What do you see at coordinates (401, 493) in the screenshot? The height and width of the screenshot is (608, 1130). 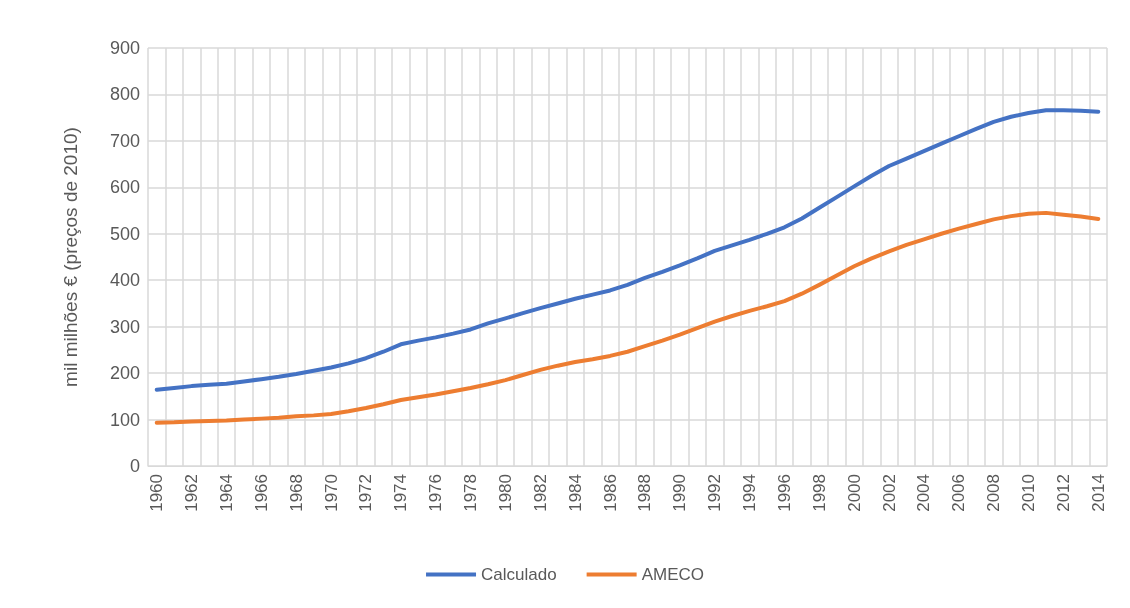 I see `x-tick-label: 1974` at bounding box center [401, 493].